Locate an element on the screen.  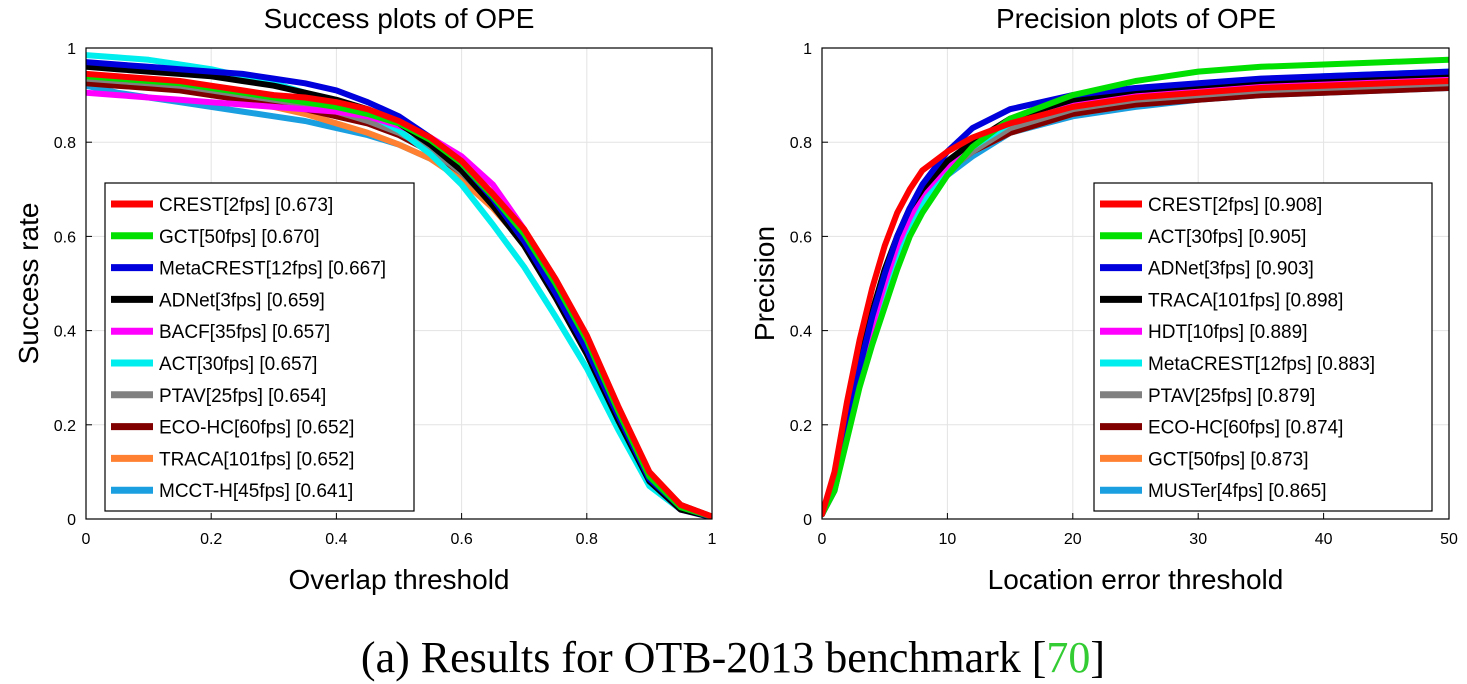
x-tick-label: 0.2 is located at coordinates (211, 539).